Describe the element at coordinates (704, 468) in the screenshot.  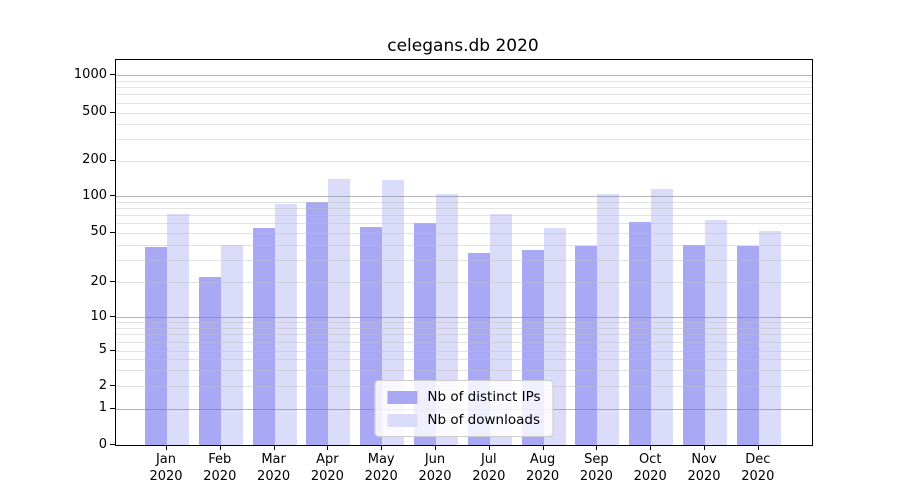
I see `x-tick-label: Nov 2020` at that location.